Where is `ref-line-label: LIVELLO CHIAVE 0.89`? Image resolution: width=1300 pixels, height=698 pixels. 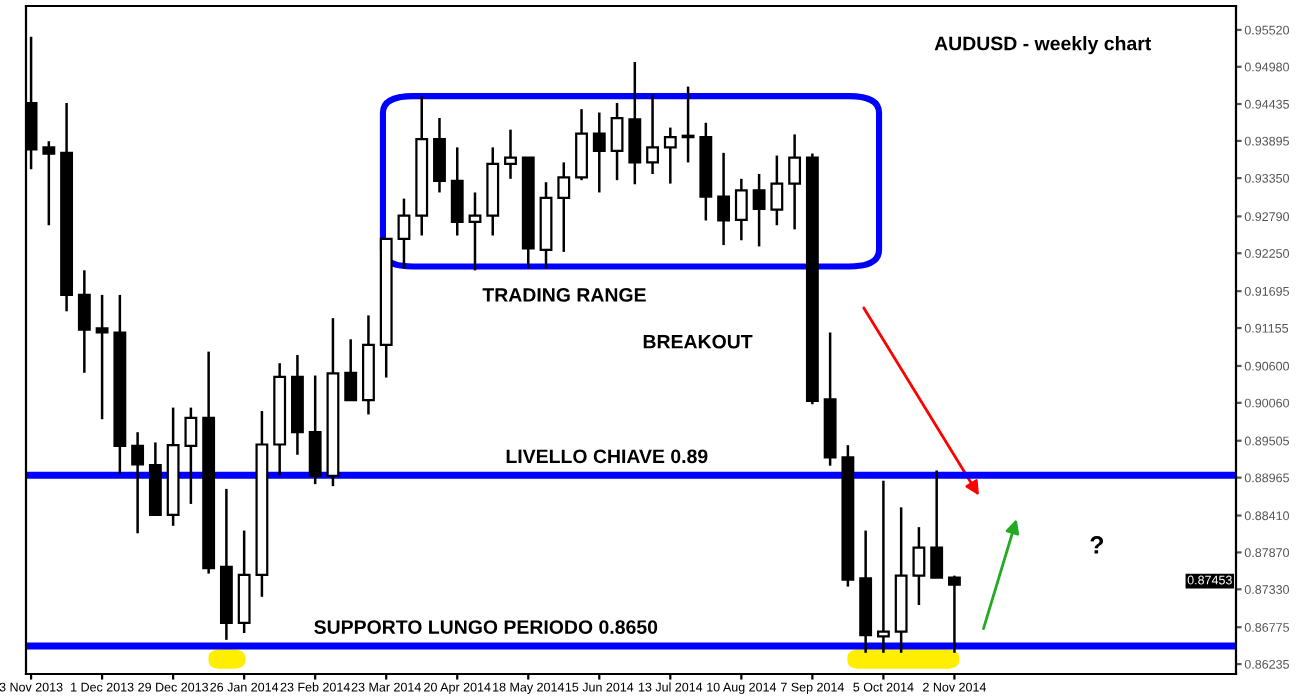 ref-line-label: LIVELLO CHIAVE 0.89 is located at coordinates (607, 456).